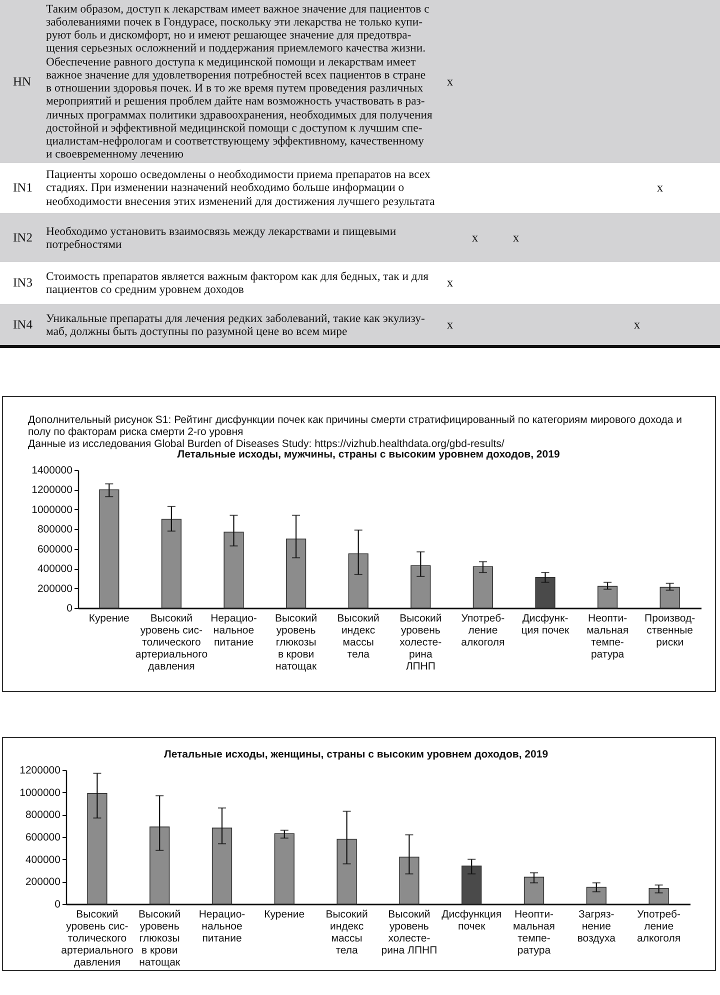 The height and width of the screenshot is (995, 720). I want to click on text: HN, so click(22, 81).